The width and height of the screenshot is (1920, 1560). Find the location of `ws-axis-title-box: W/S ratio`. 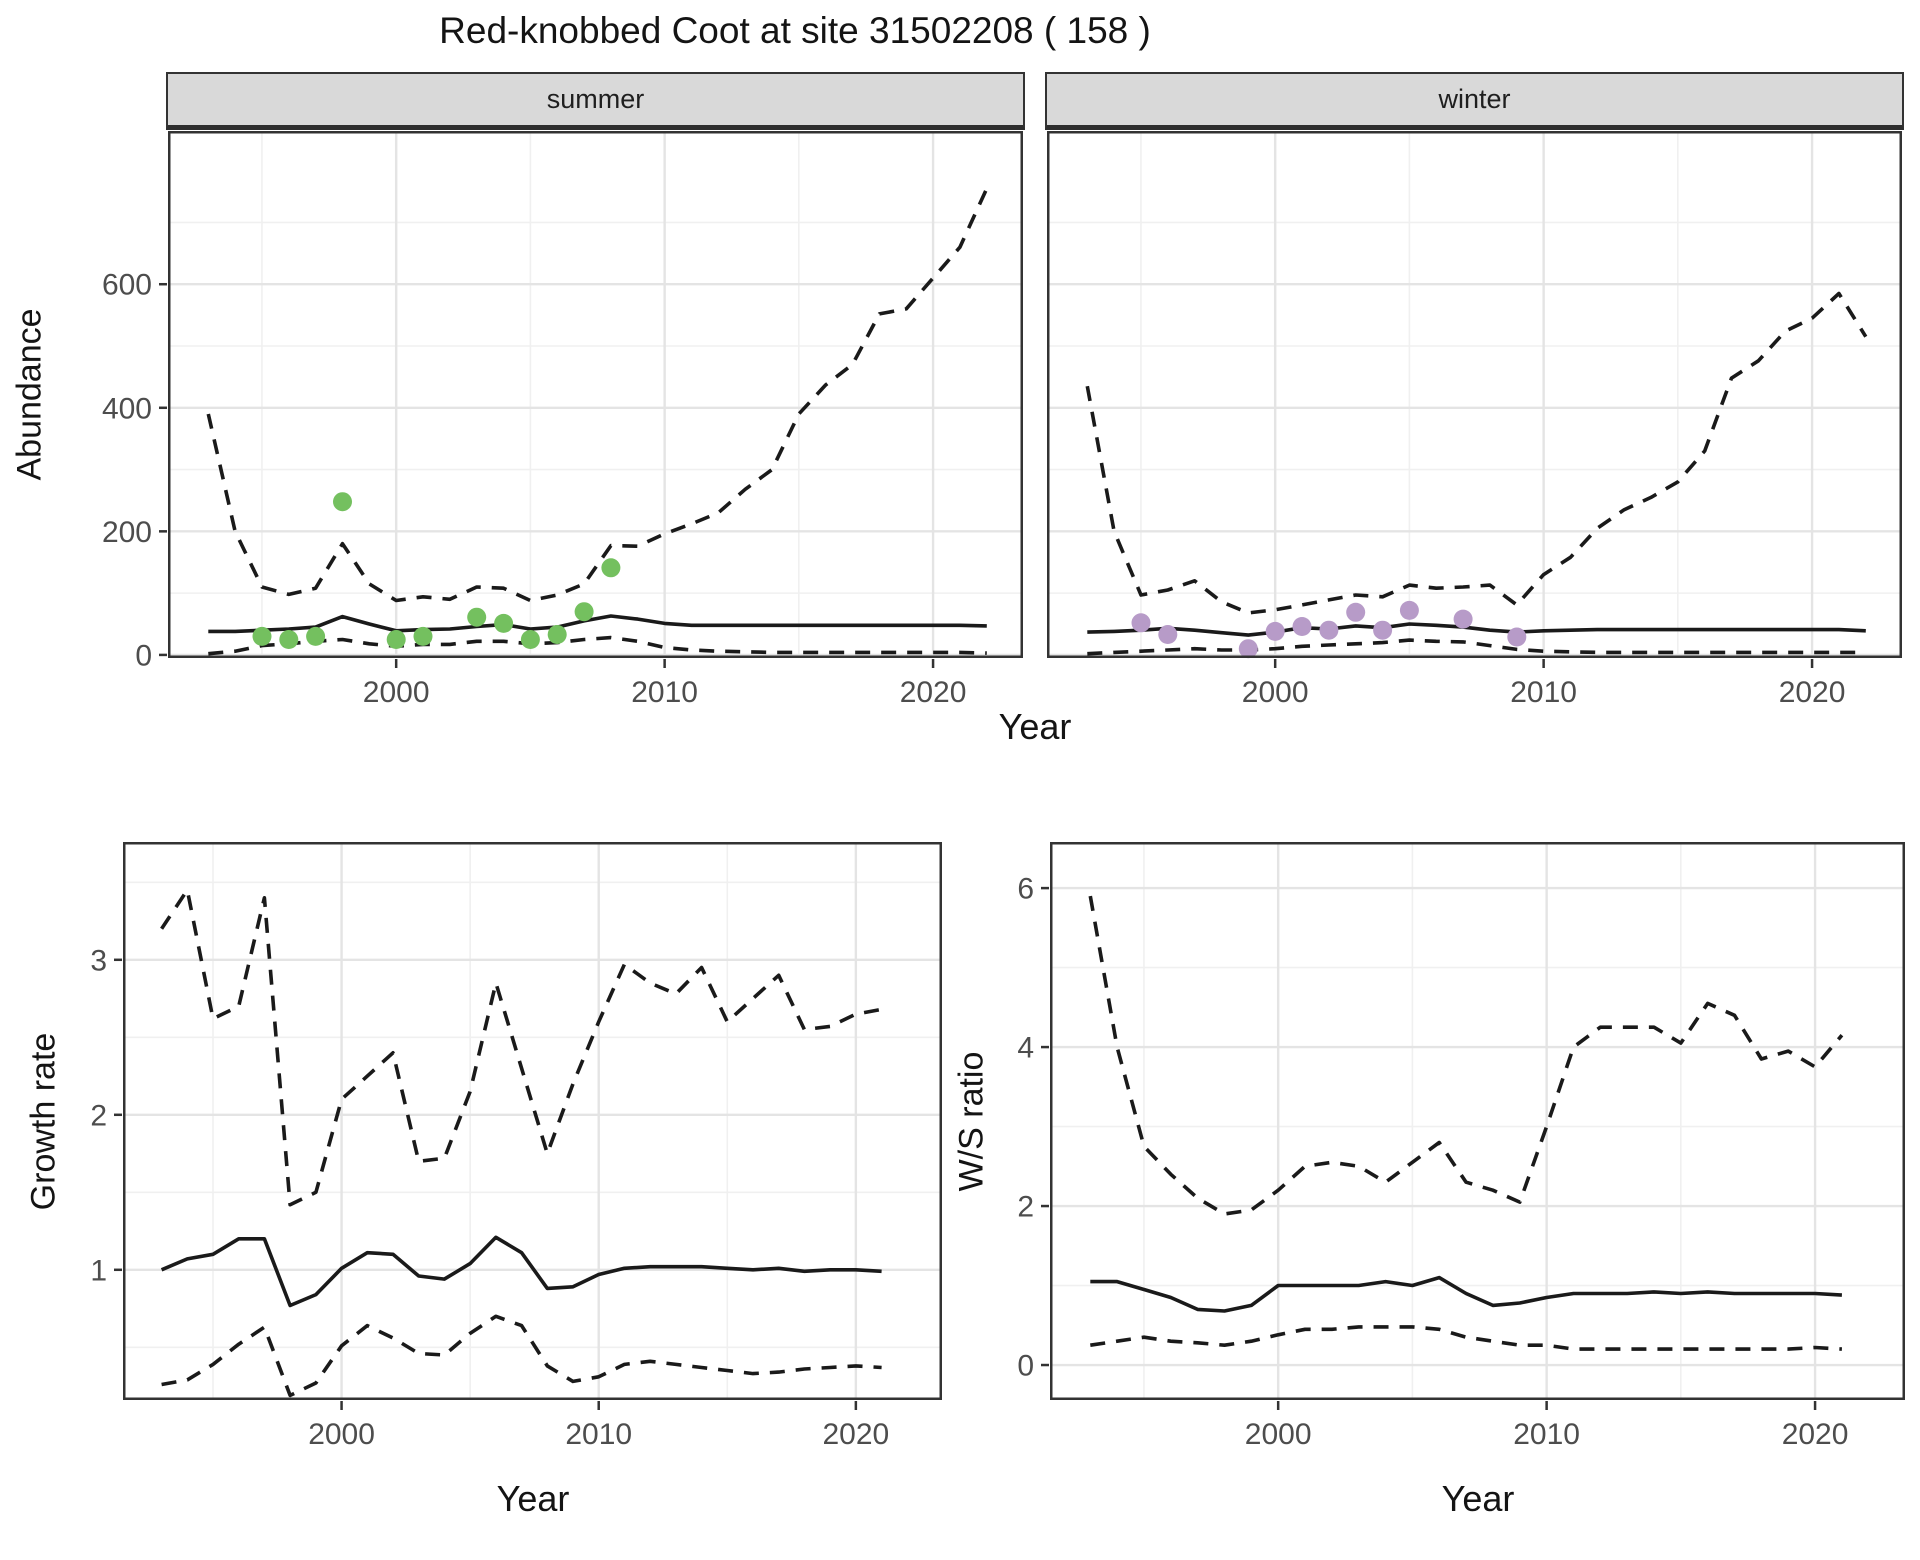

ws-axis-title-box: W/S ratio is located at coordinates (972, 1121).